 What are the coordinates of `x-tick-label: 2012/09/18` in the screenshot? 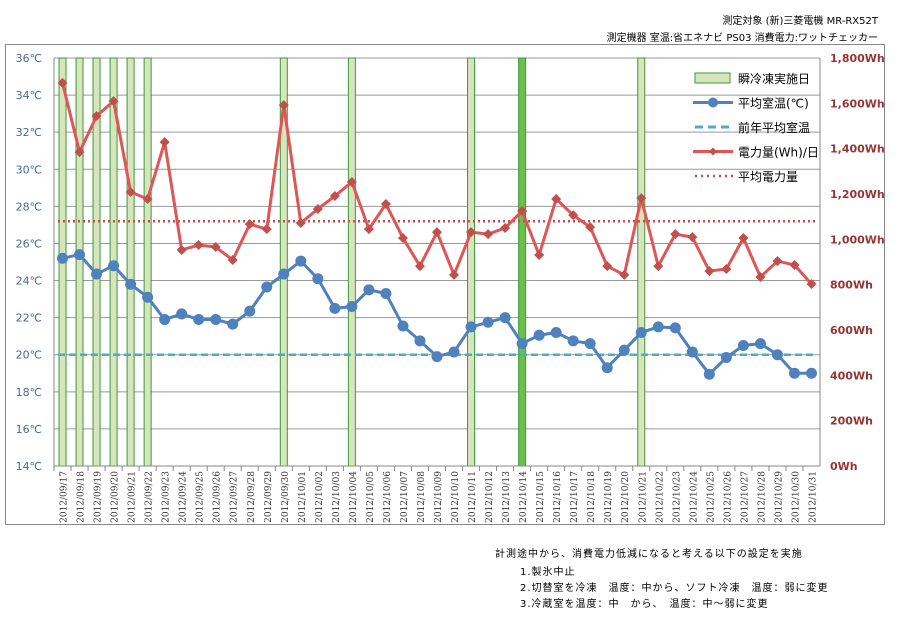 It's located at (82, 497).